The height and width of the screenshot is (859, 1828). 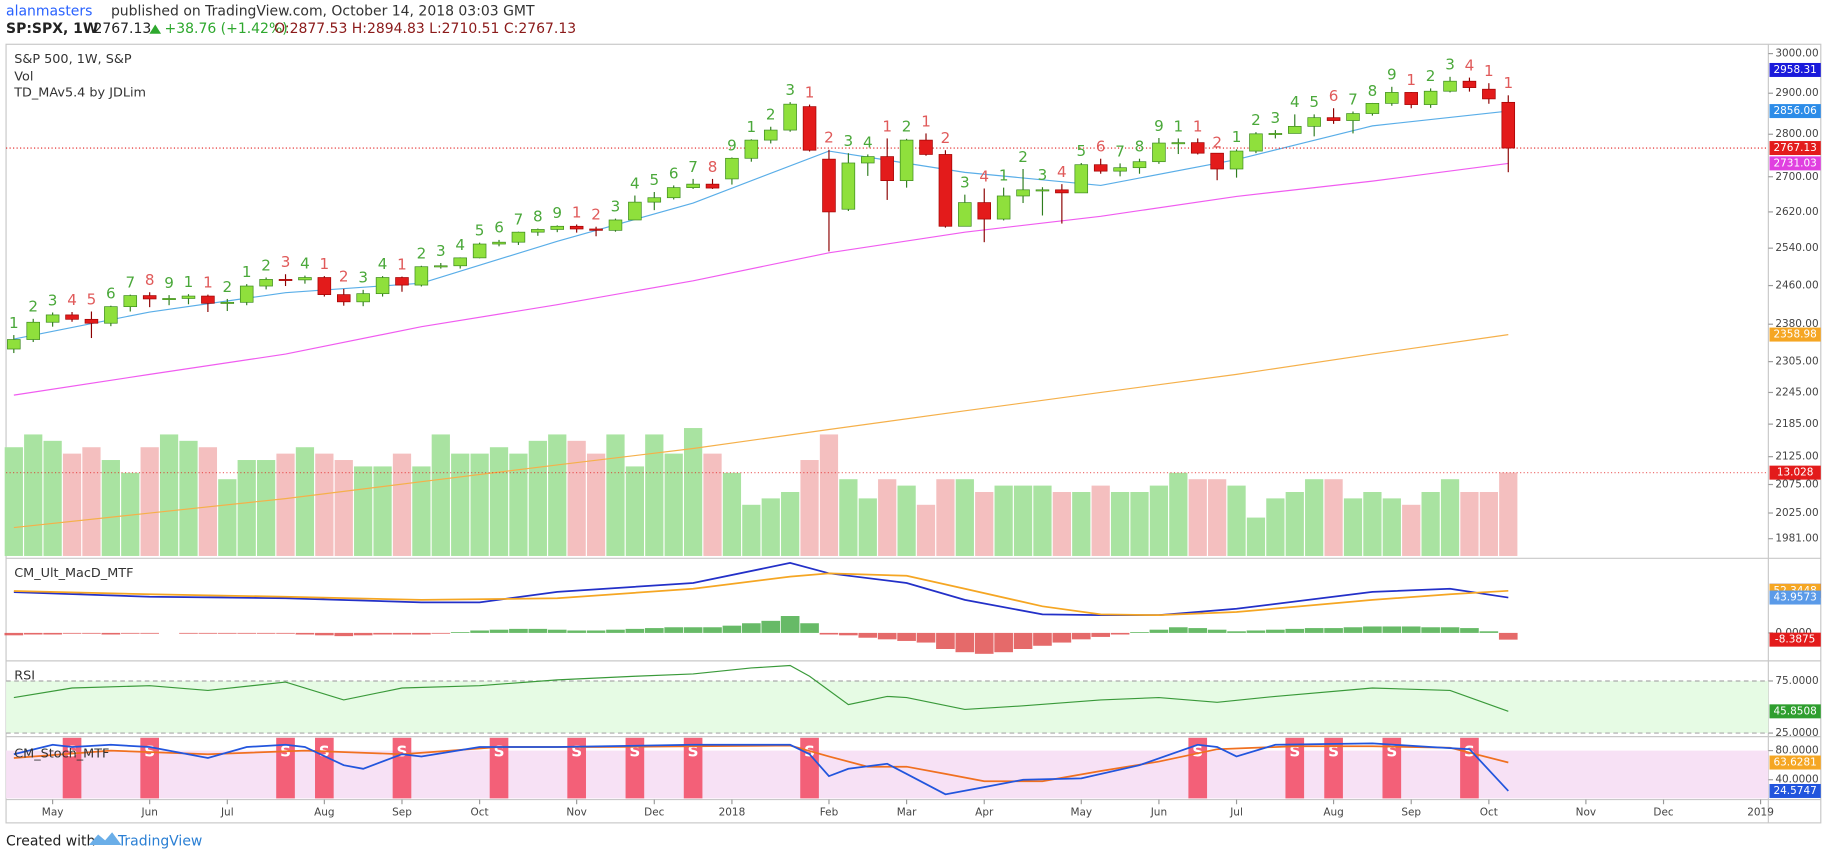 What do you see at coordinates (49, 12) in the screenshot?
I see `author: alanmasters` at bounding box center [49, 12].